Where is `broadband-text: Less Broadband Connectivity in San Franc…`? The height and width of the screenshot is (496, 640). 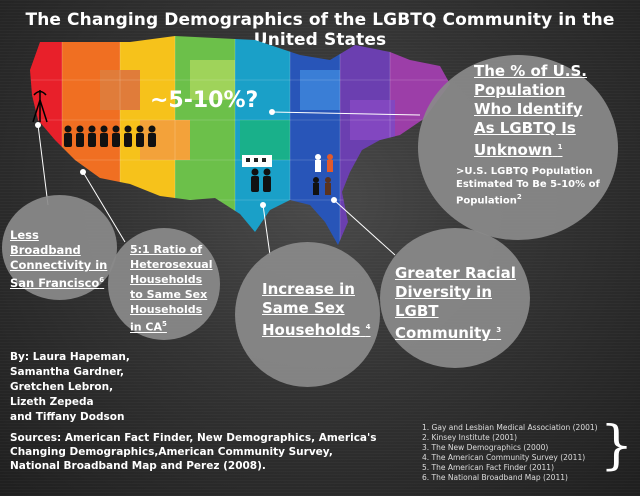
broadband-text: Less Broadband Connectivity in San Franc… is located at coordinates (59, 259).